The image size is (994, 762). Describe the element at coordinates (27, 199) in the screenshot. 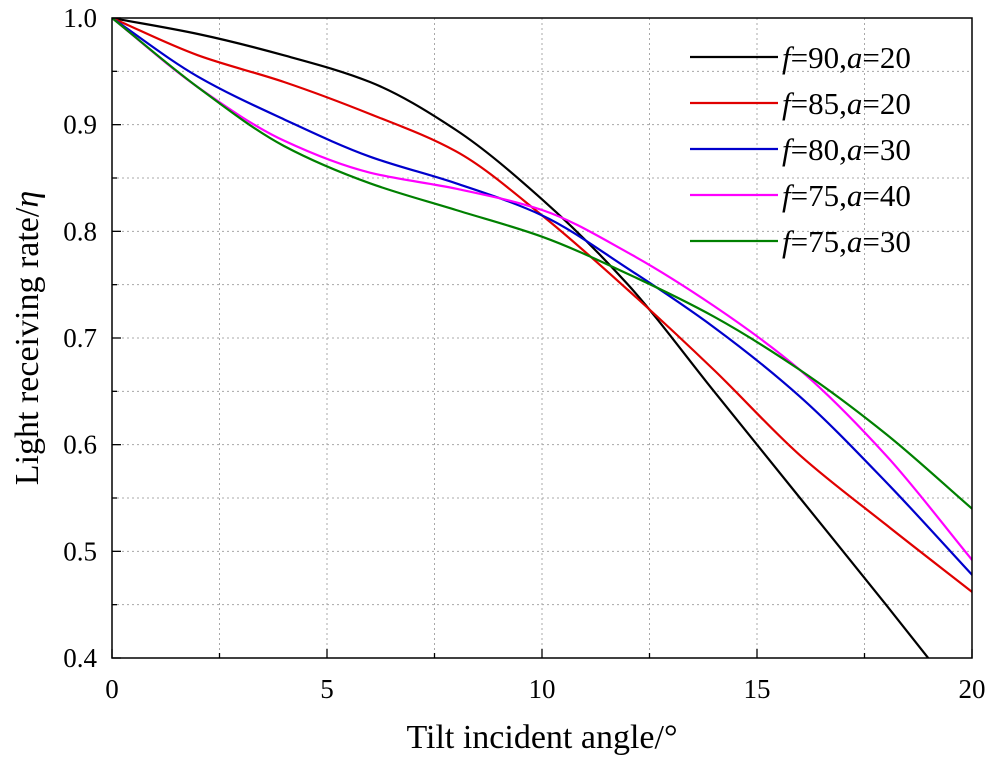

I see `y-axis-title-symbol: η` at that location.